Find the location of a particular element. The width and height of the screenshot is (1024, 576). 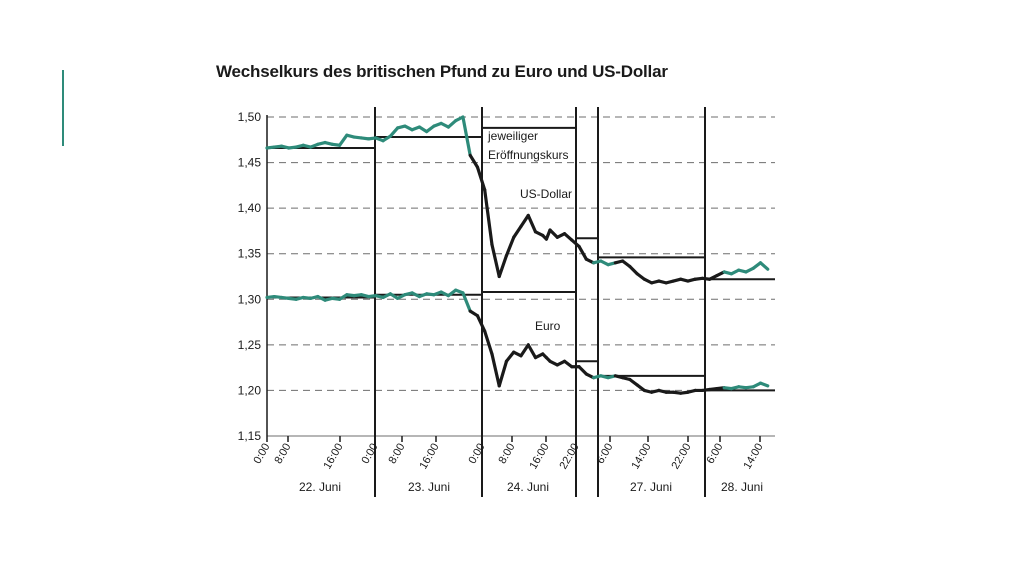

y-tick-label: 1,45 is located at coordinates (250, 163).